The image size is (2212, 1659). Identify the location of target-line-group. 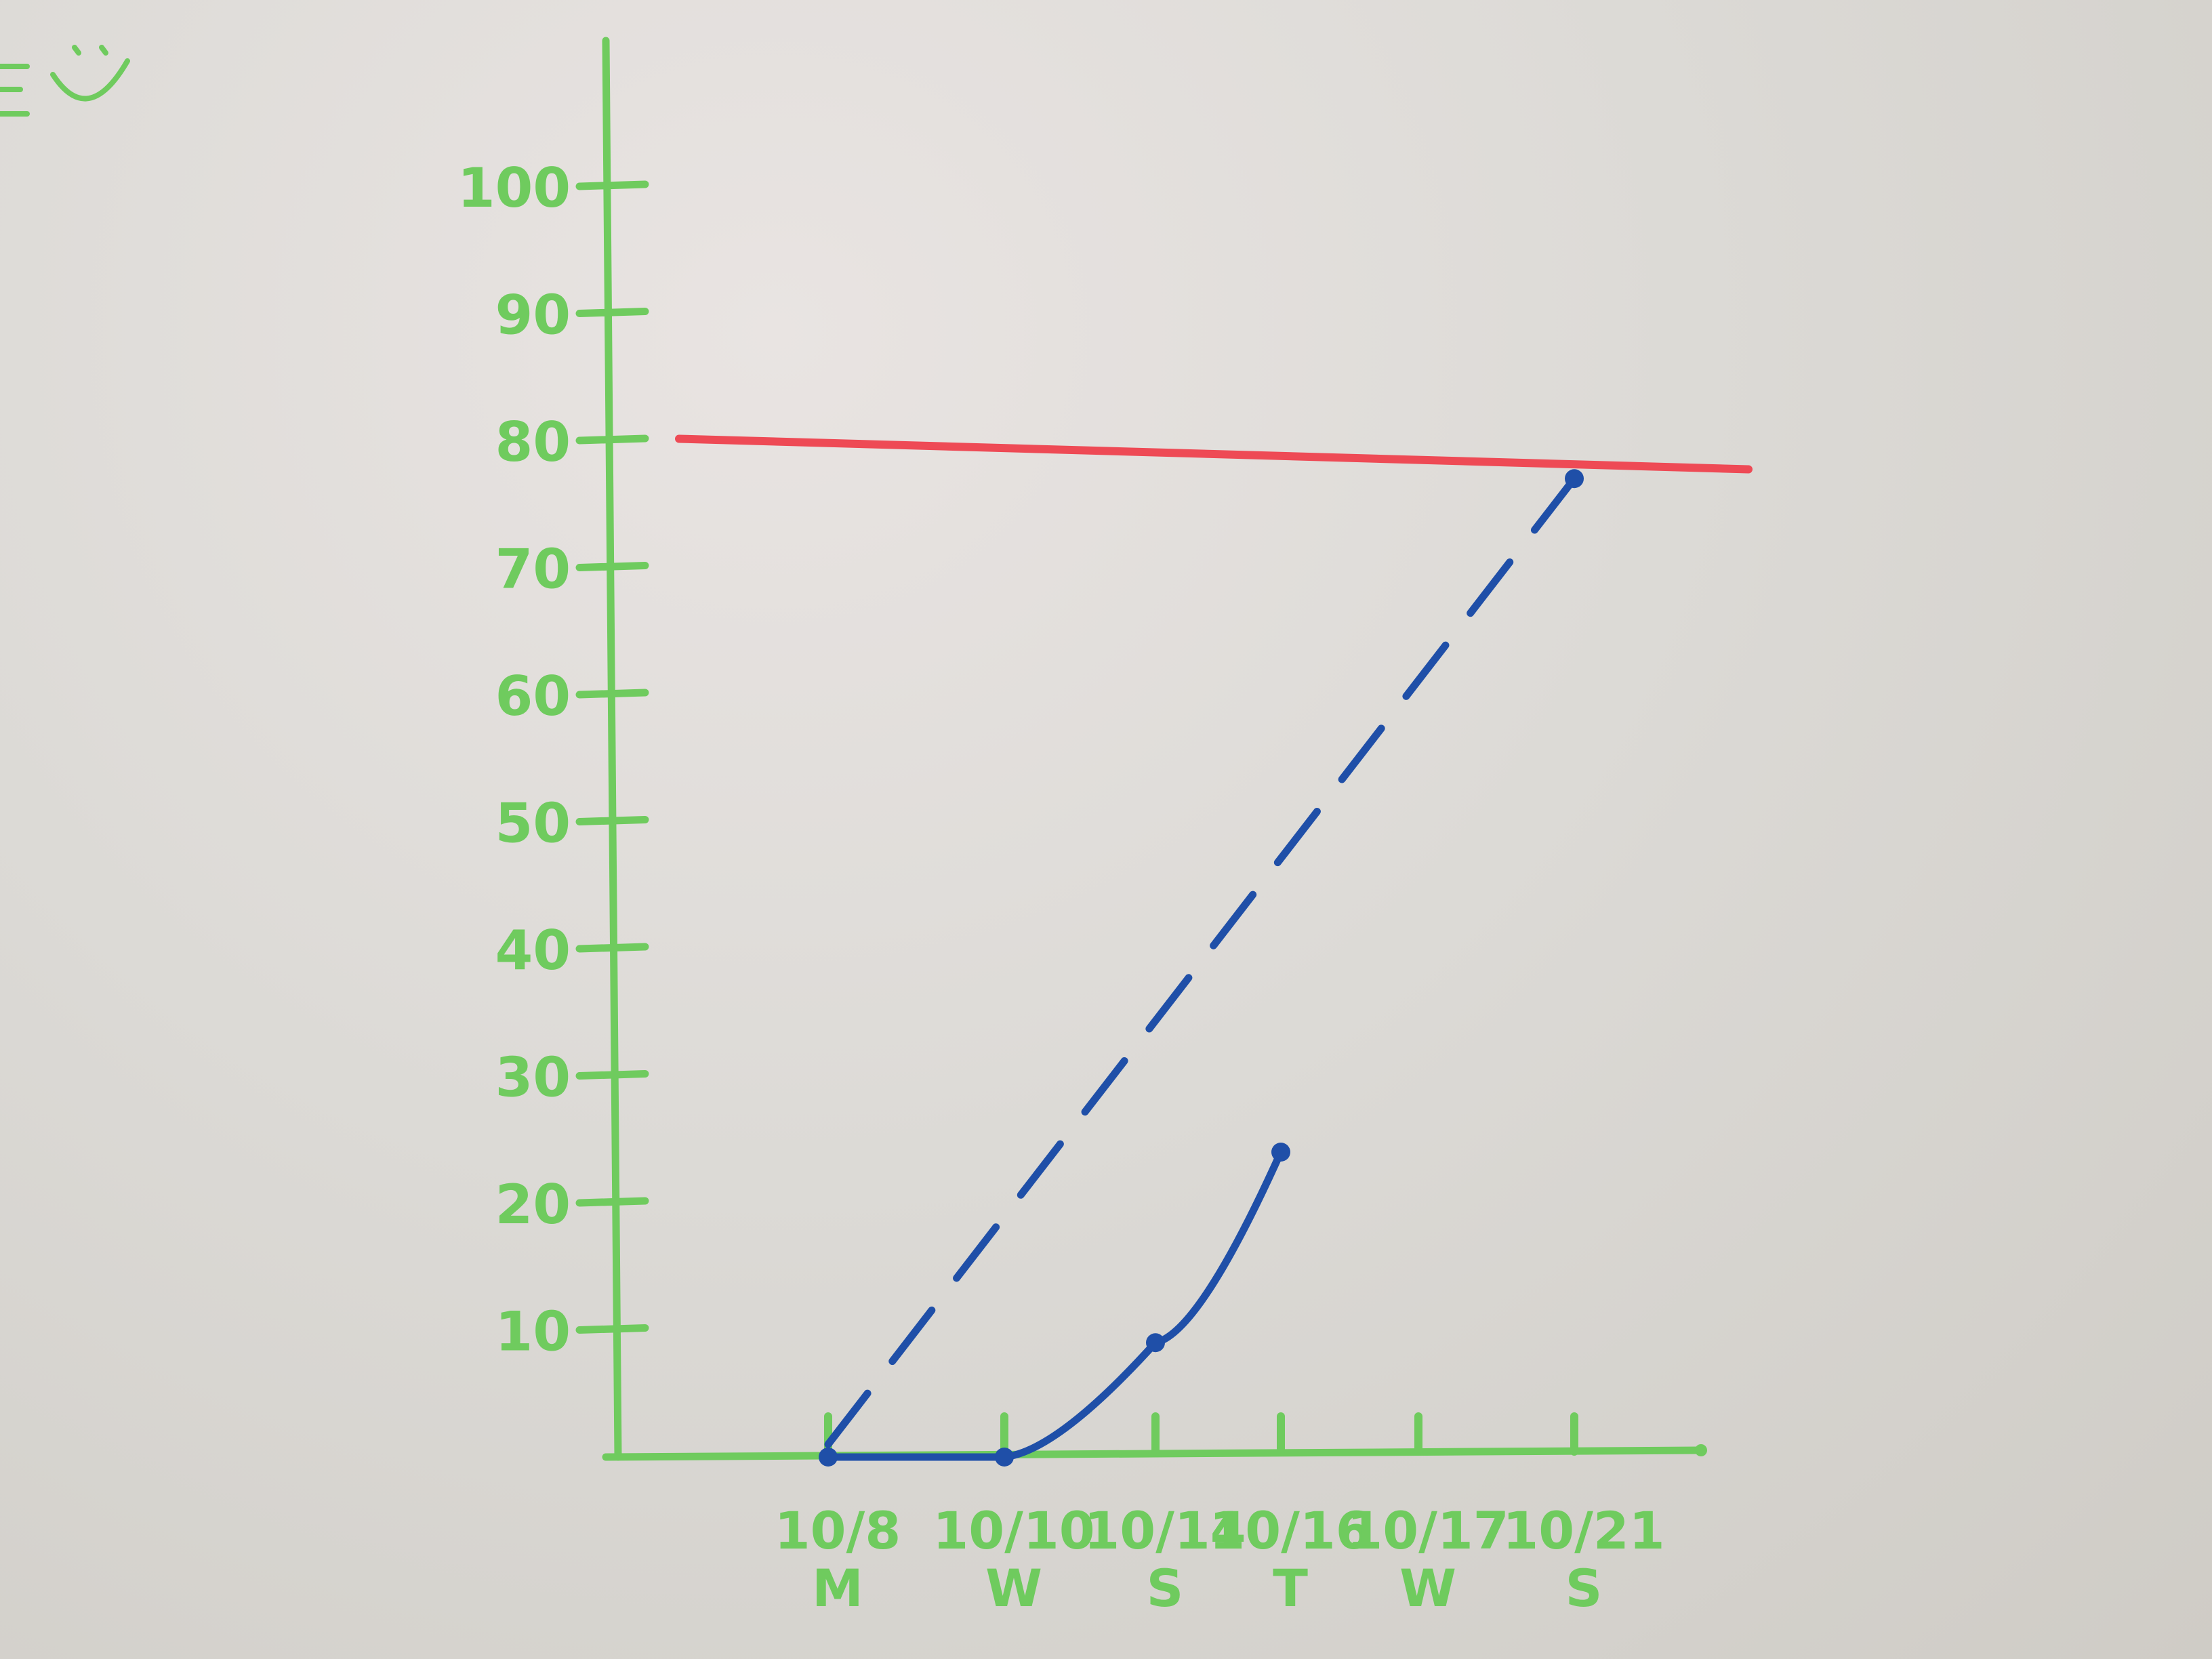
(1214, 454).